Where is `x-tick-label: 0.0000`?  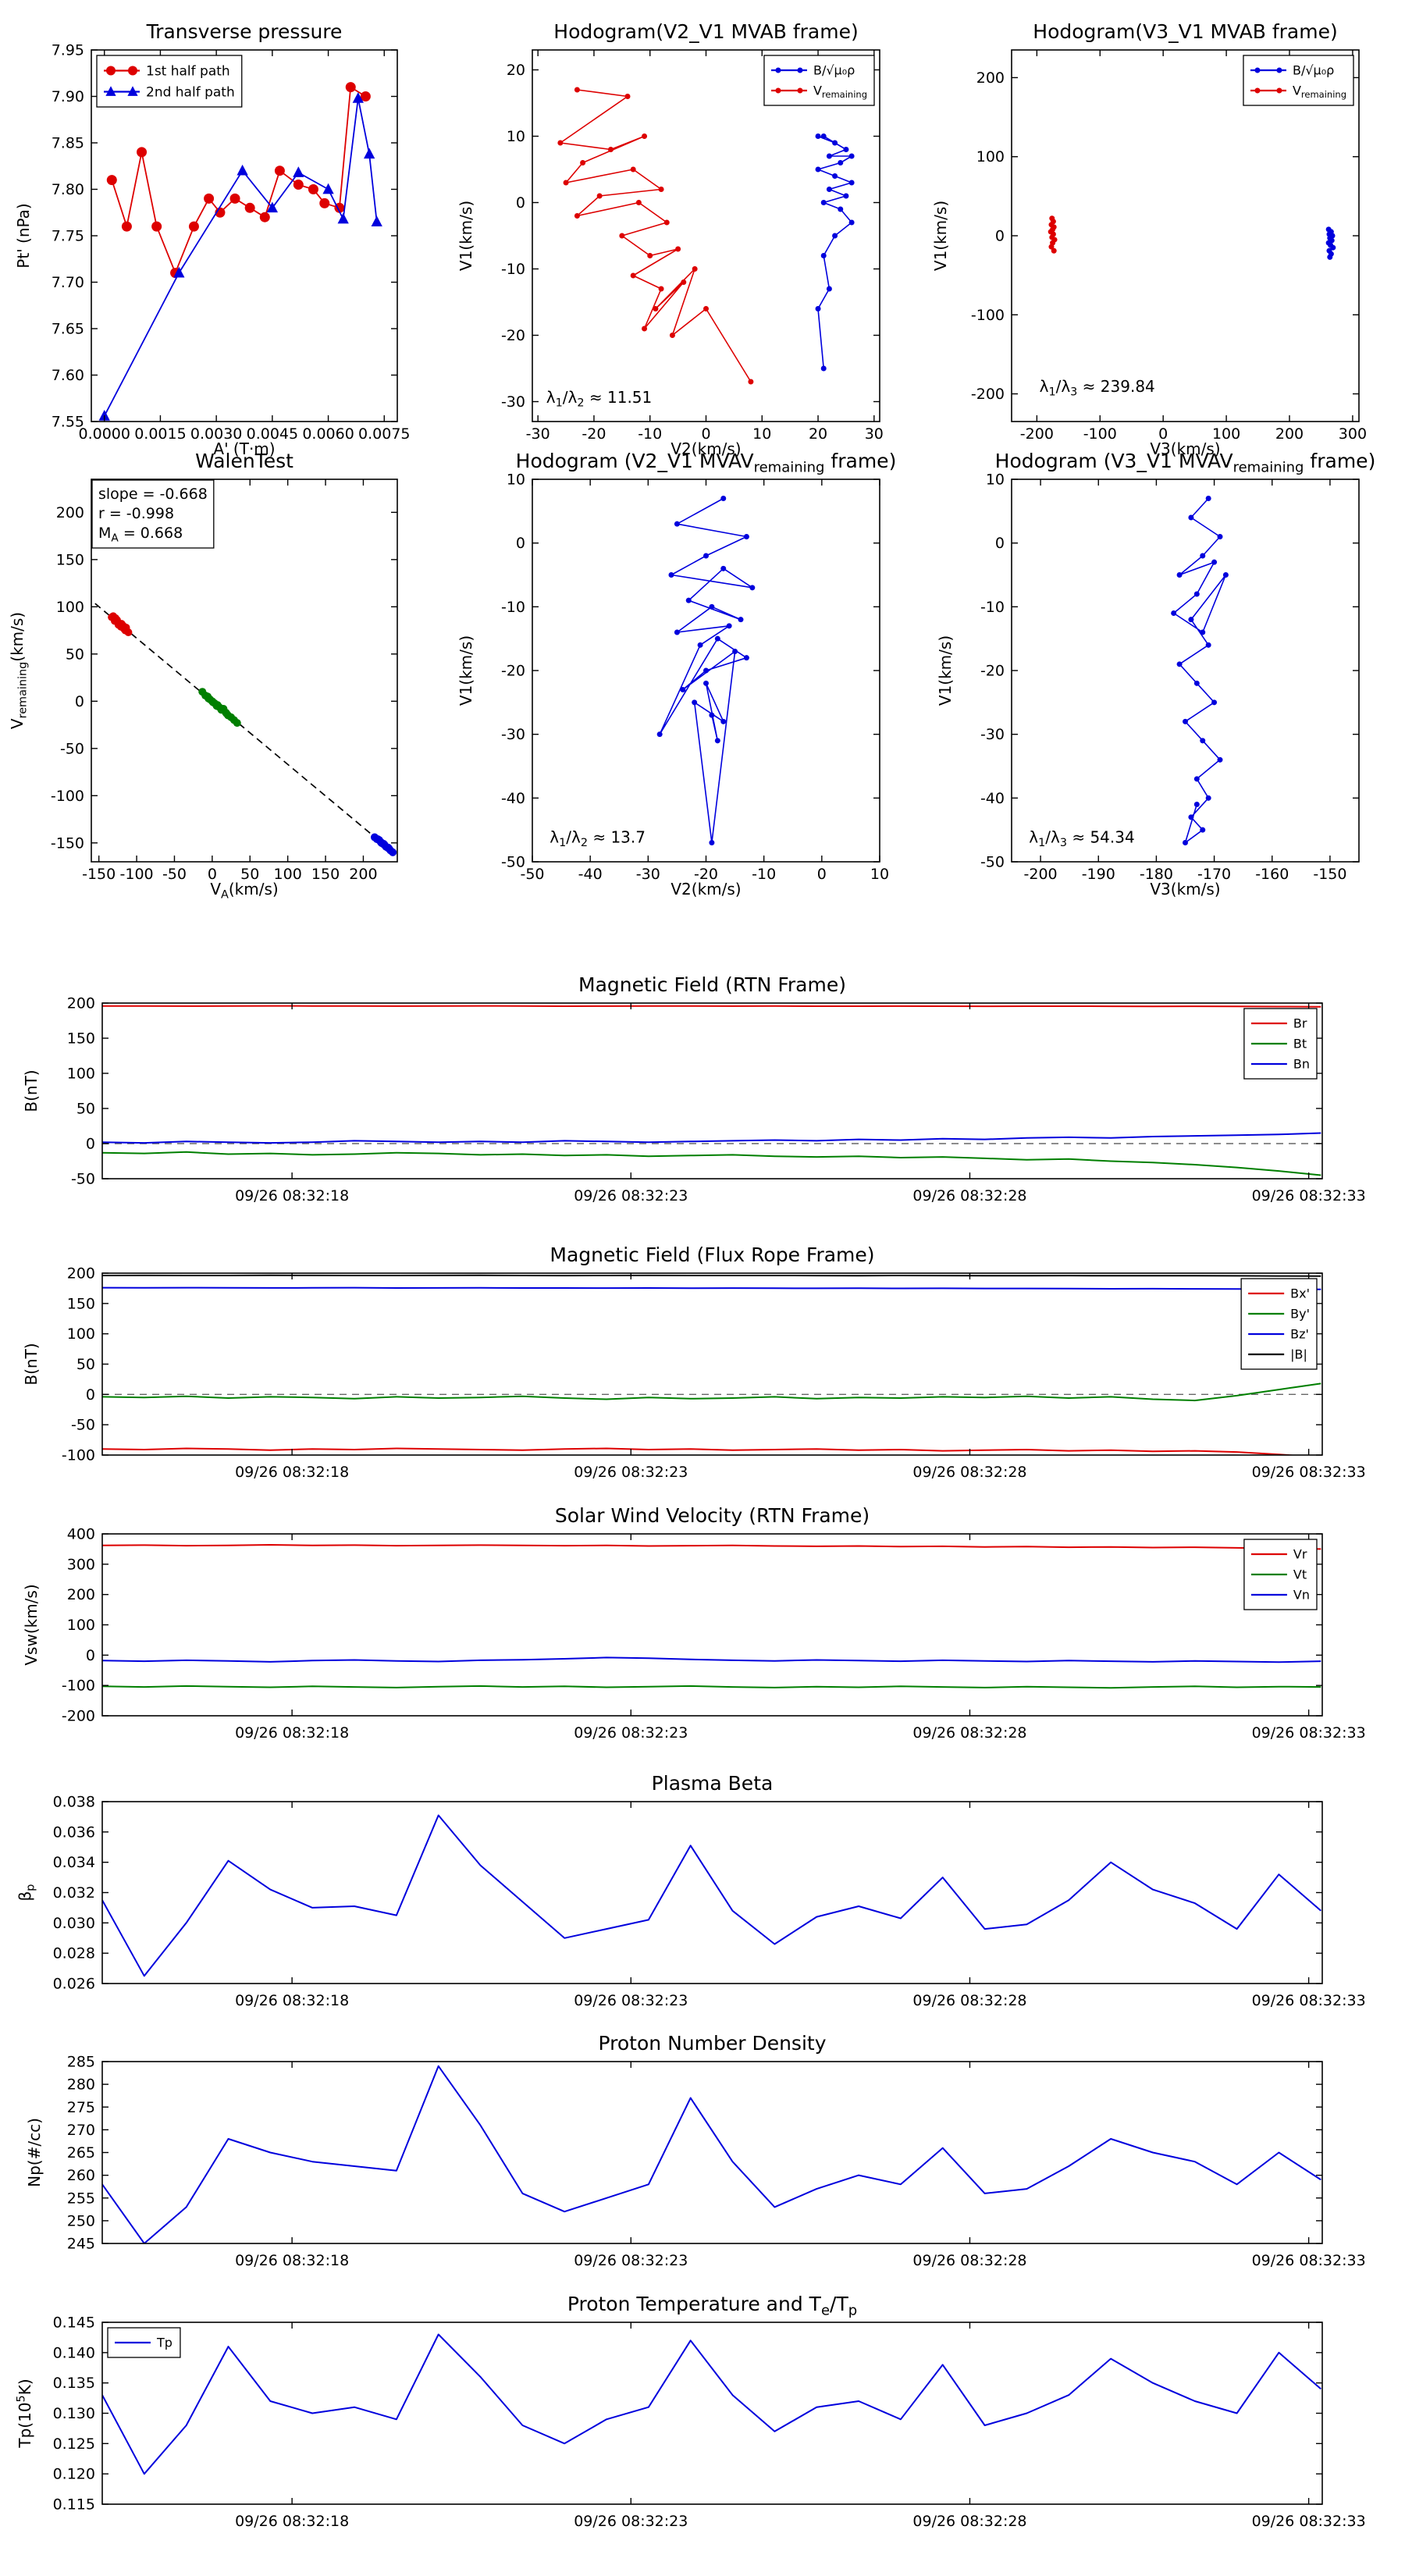 x-tick-label: 0.0000 is located at coordinates (104, 434).